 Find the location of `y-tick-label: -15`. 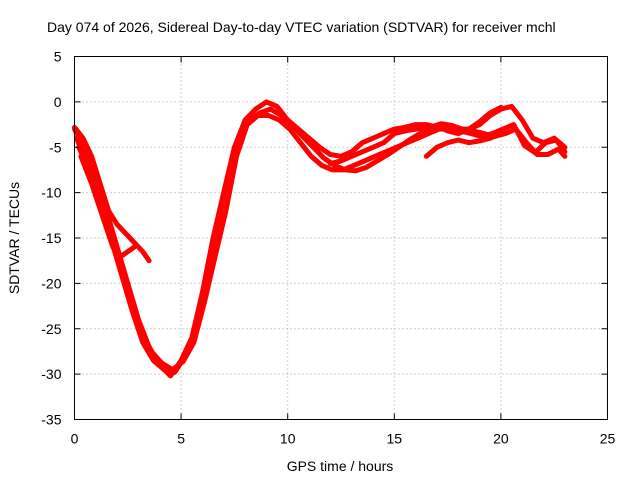

y-tick-label: -15 is located at coordinates (51, 238).